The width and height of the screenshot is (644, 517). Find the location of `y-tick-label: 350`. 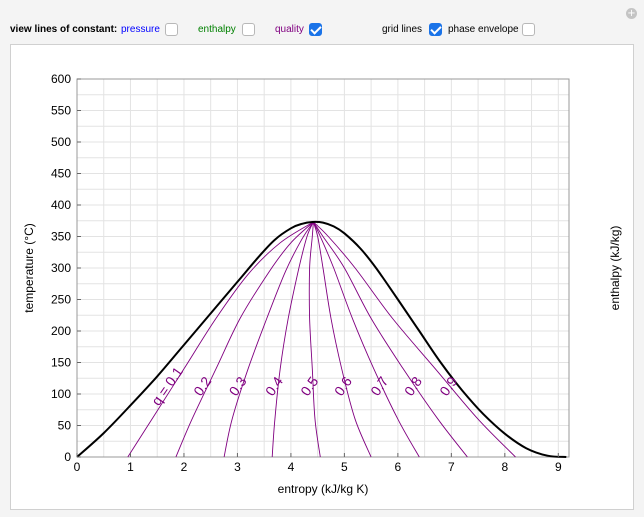

y-tick-label: 350 is located at coordinates (61, 237).